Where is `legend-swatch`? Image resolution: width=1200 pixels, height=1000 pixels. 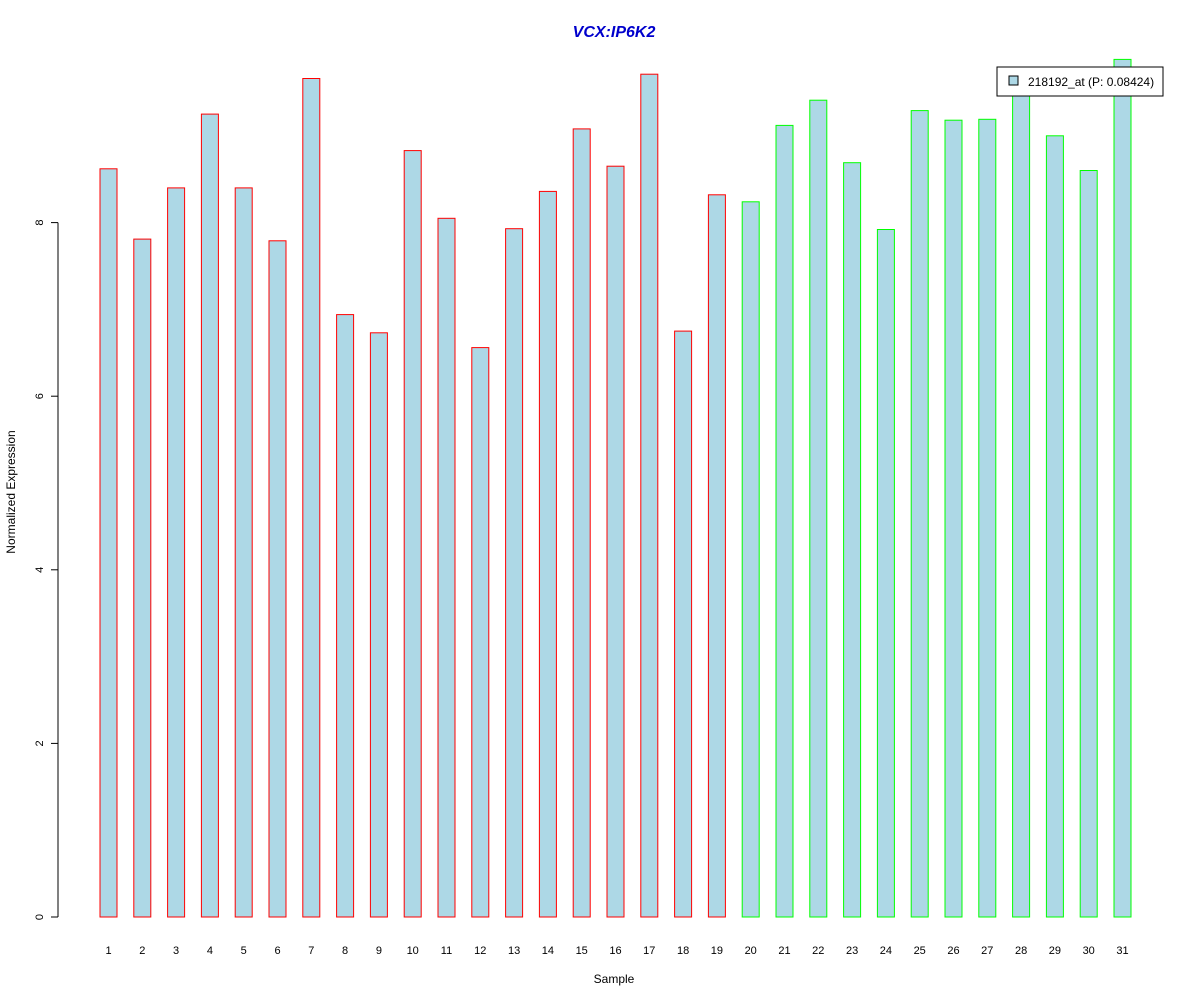
legend-swatch is located at coordinates (1013, 80).